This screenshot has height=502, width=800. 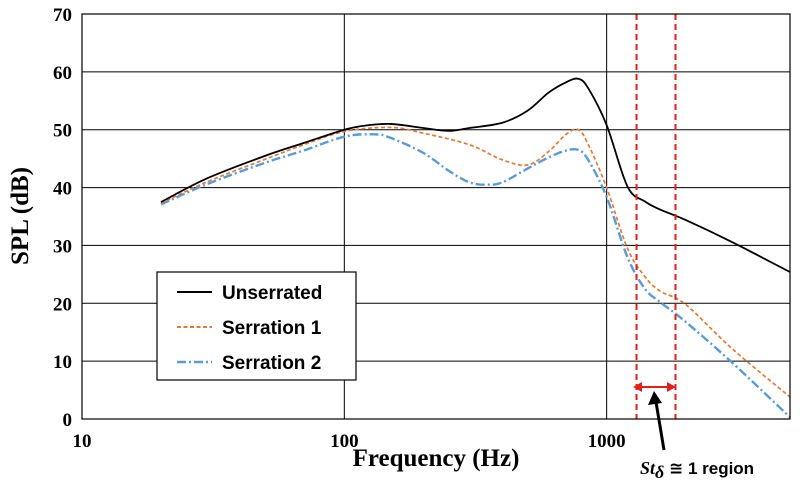 What do you see at coordinates (344, 441) in the screenshot?
I see `x-tick-label: 100` at bounding box center [344, 441].